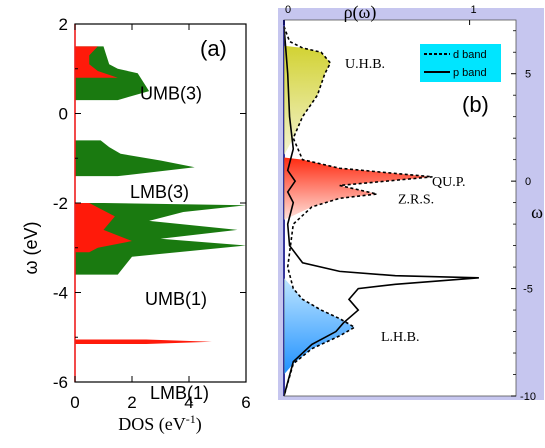  What do you see at coordinates (537, 212) in the screenshot?
I see `panel-b-ylabel: ω` at bounding box center [537, 212].